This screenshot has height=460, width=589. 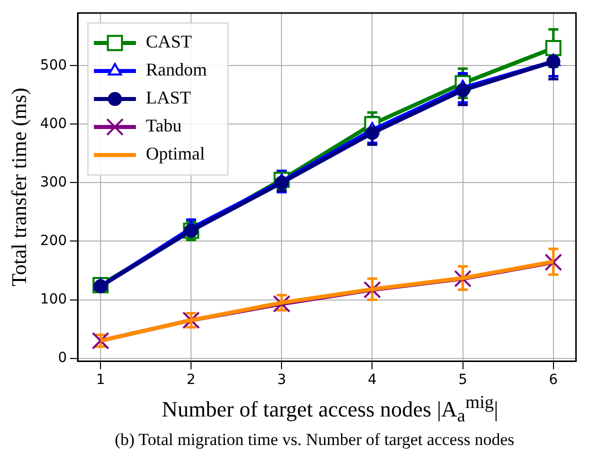 What do you see at coordinates (169, 42) in the screenshot?
I see `legend-label: CAST` at bounding box center [169, 42].